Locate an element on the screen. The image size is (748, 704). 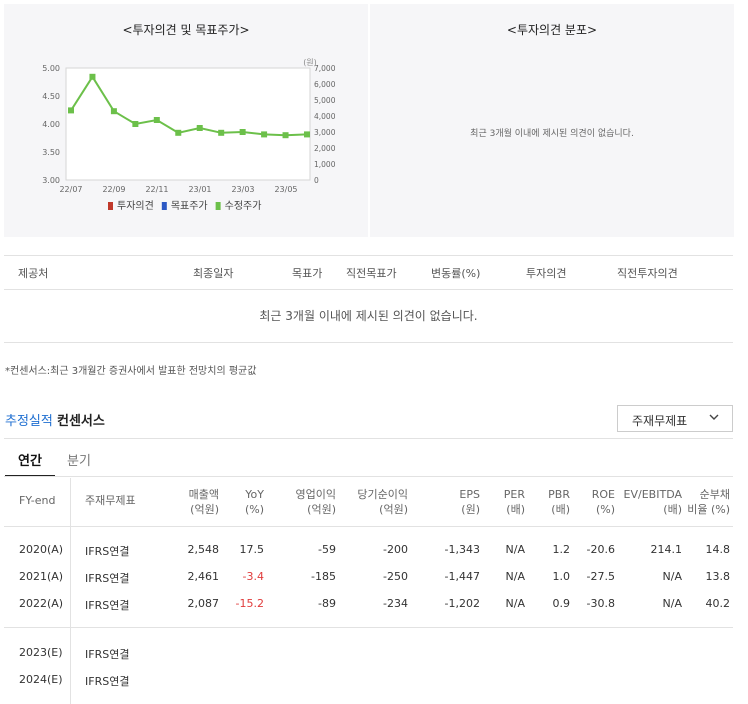
consensus-title-blue: 추정실적 is located at coordinates (29, 421).